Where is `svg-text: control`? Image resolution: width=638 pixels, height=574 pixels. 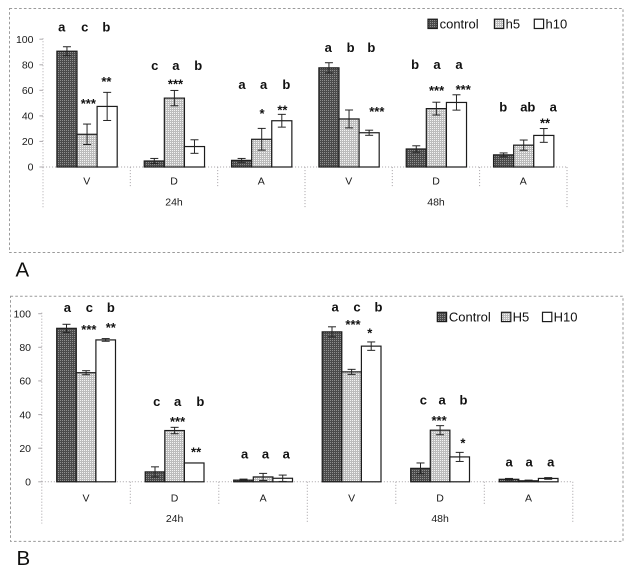
svg-text: control is located at coordinates (459, 23).